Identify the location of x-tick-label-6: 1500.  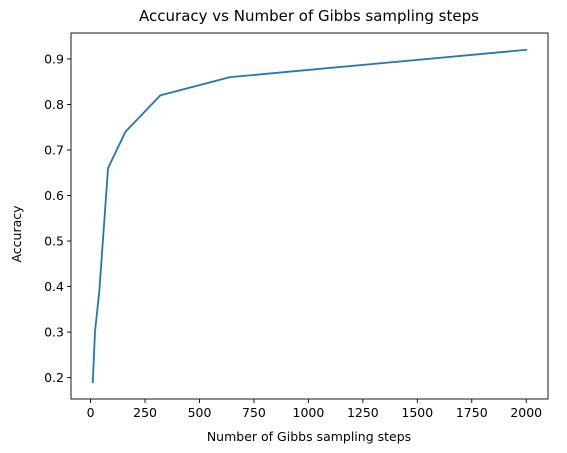
(417, 412).